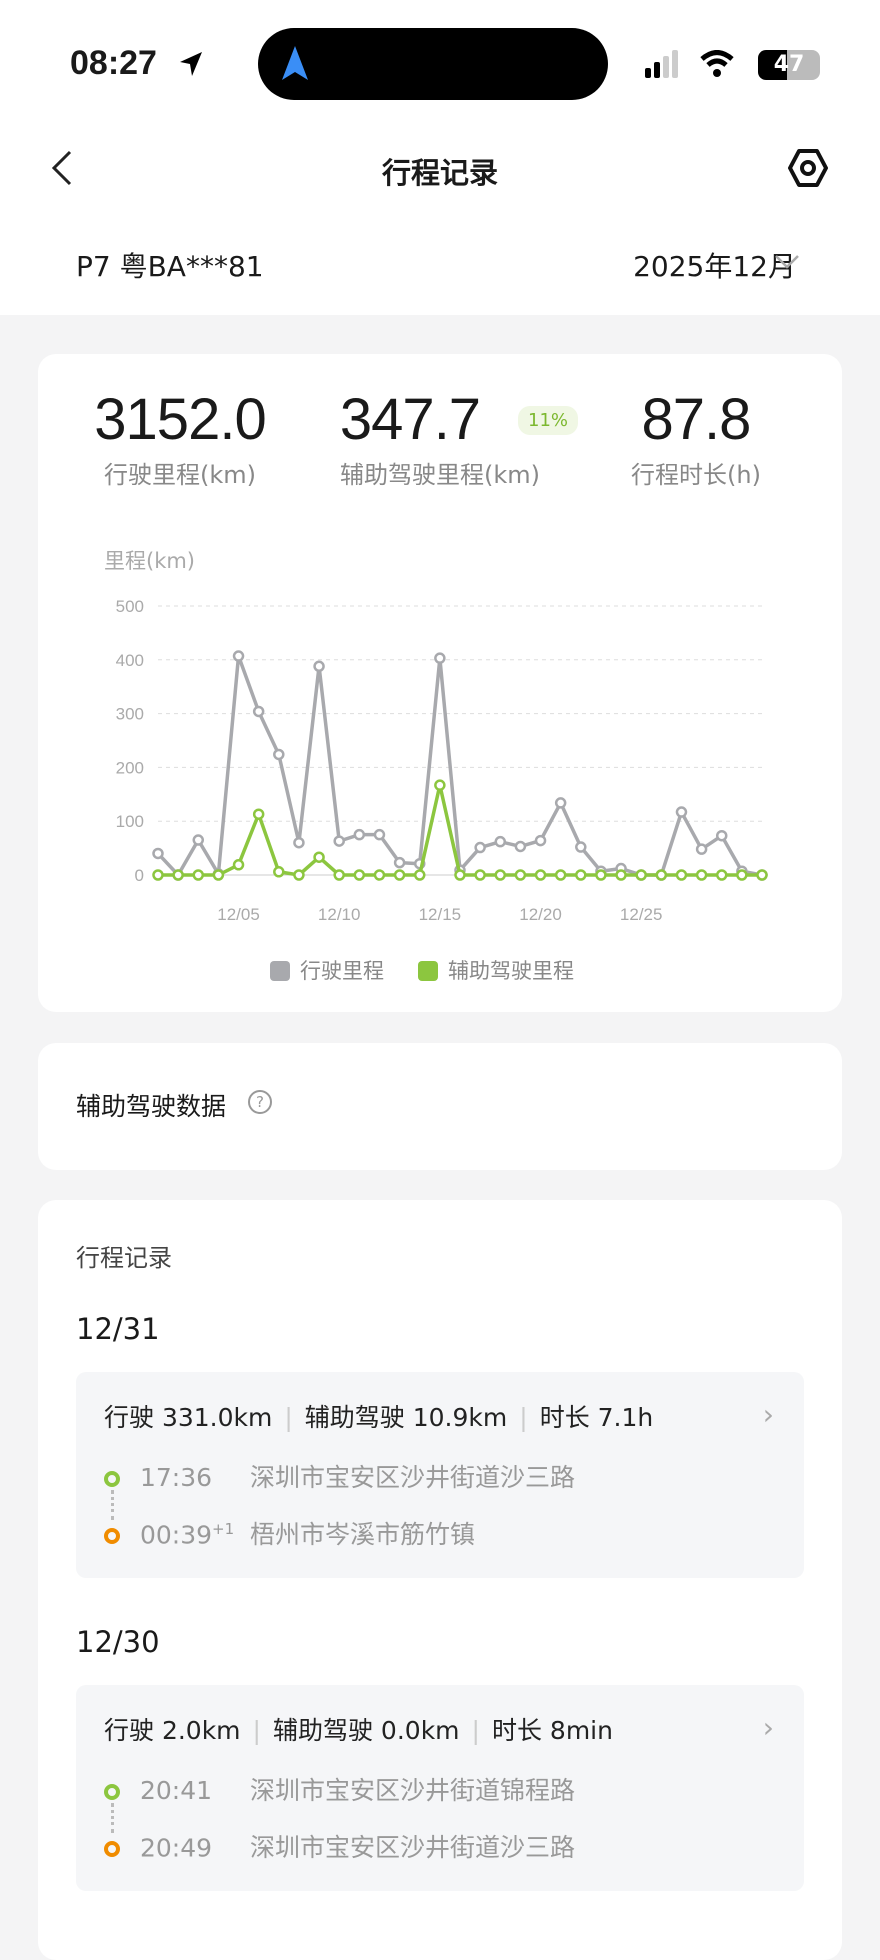 The image size is (880, 1960). I want to click on vehicle-selector: P7 粤BA***81, so click(170, 266).